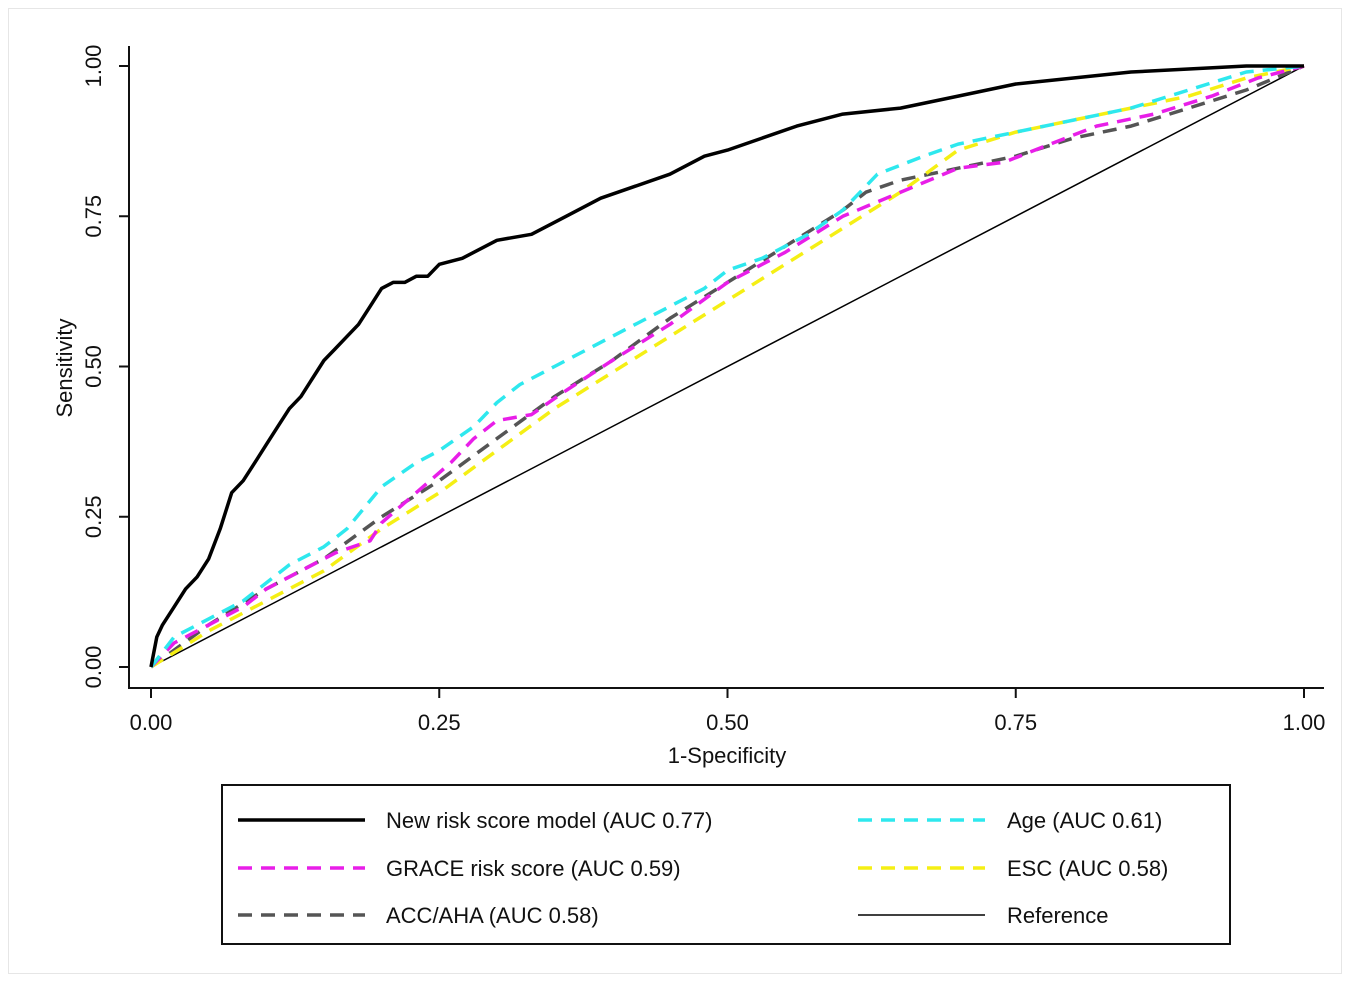 The image size is (1350, 983). Describe the element at coordinates (93, 66) in the screenshot. I see `y-tick-label: 1.00` at that location.